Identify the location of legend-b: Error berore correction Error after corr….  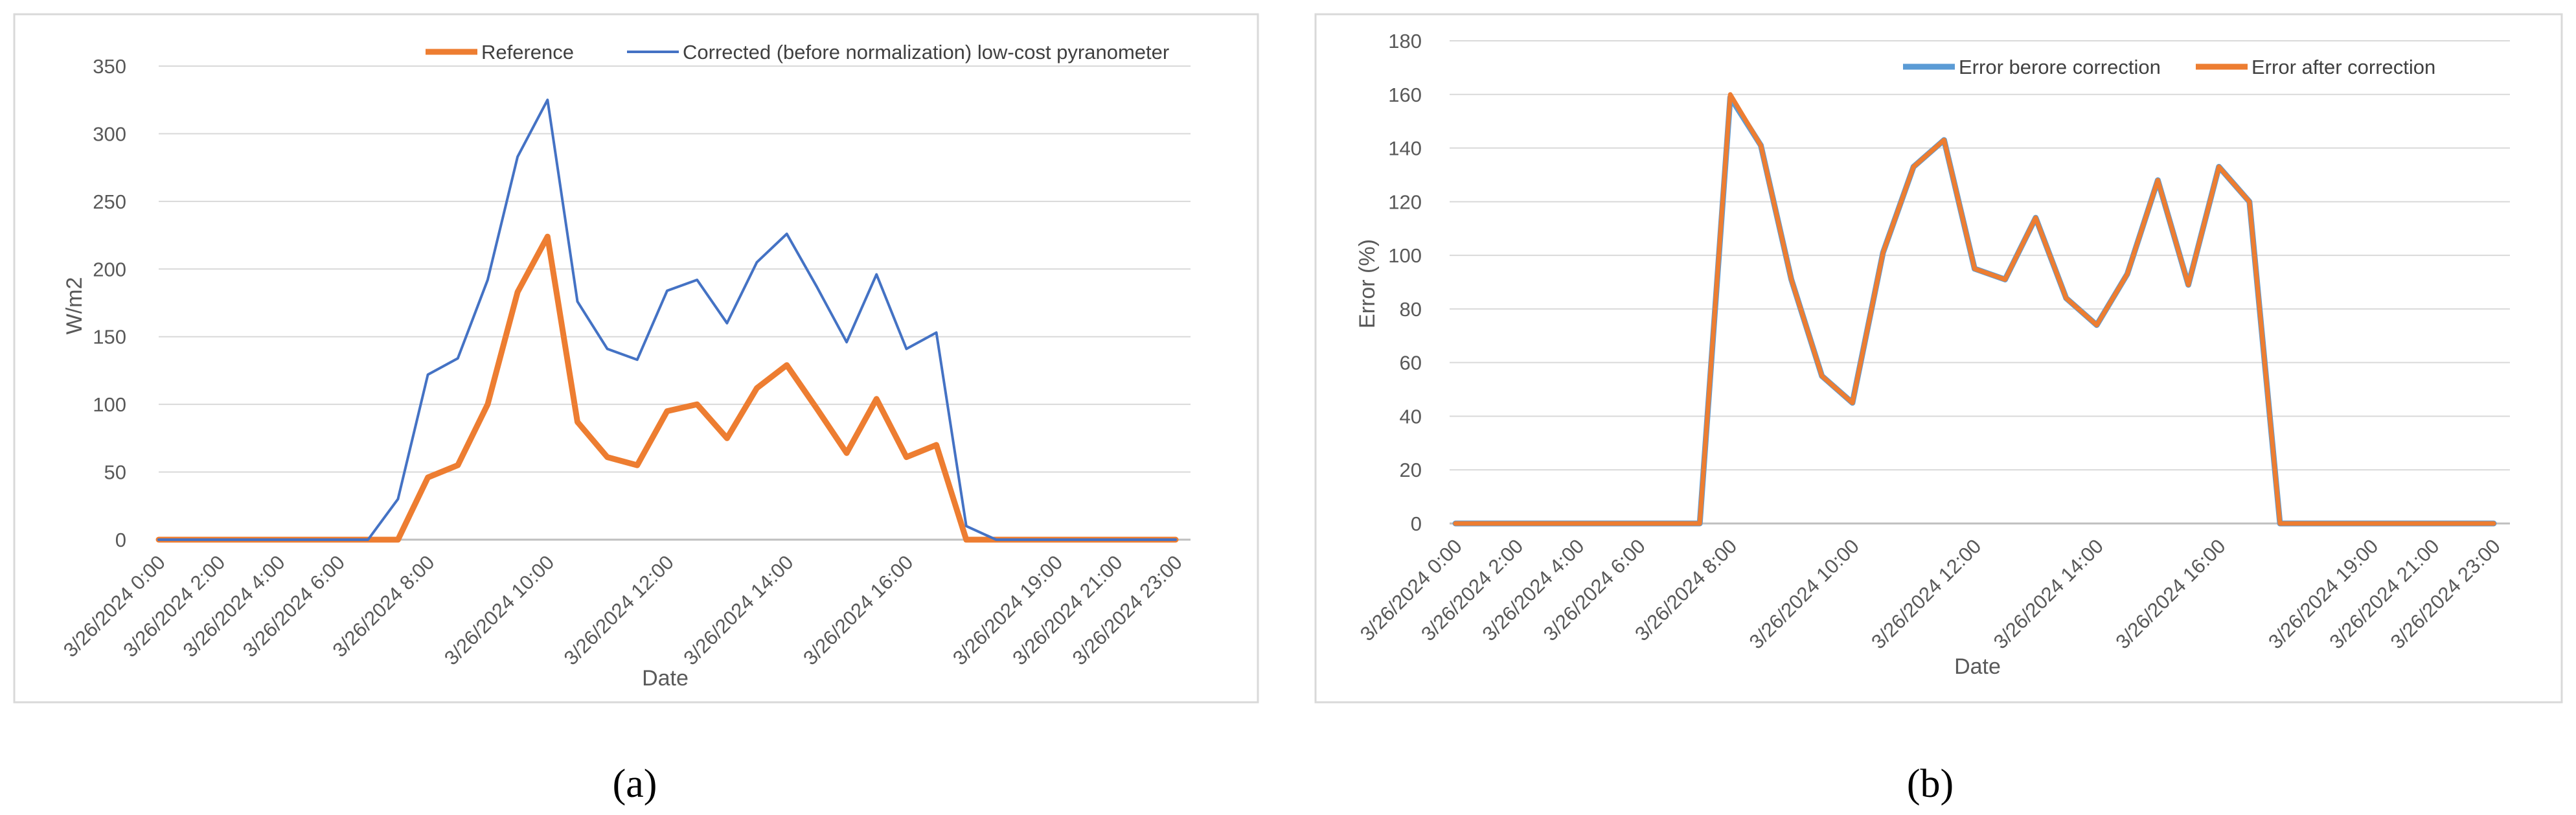
(2169, 67).